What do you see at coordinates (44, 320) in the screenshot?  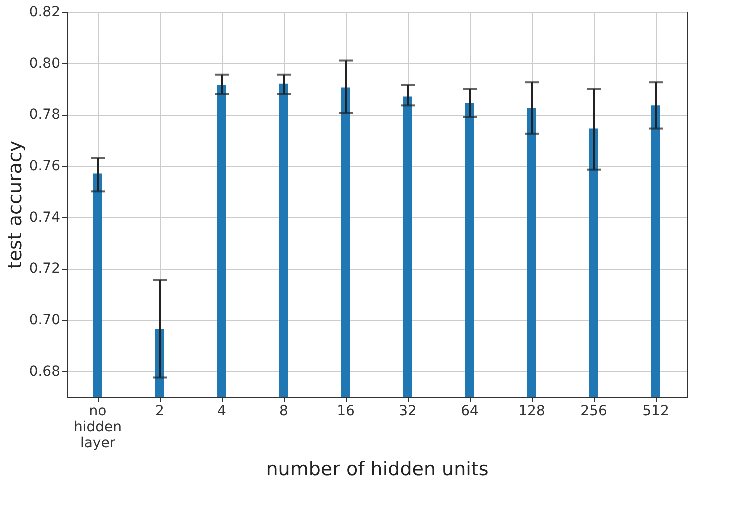 I see `y-tick-label: 0.70` at bounding box center [44, 320].